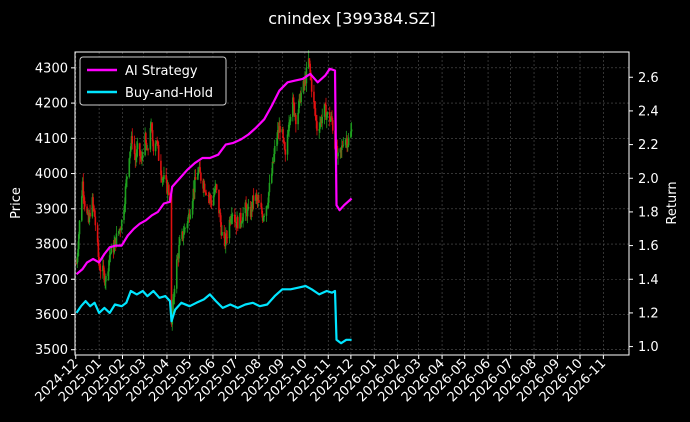 Image resolution: width=690 pixels, height=422 pixels. I want to click on left-tick-label: 3700, so click(51, 280).